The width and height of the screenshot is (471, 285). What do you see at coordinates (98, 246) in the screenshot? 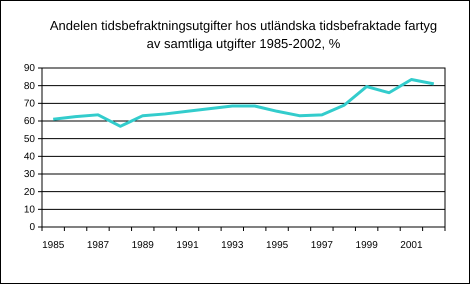
I see `x-tick-label: 1987` at bounding box center [98, 246].